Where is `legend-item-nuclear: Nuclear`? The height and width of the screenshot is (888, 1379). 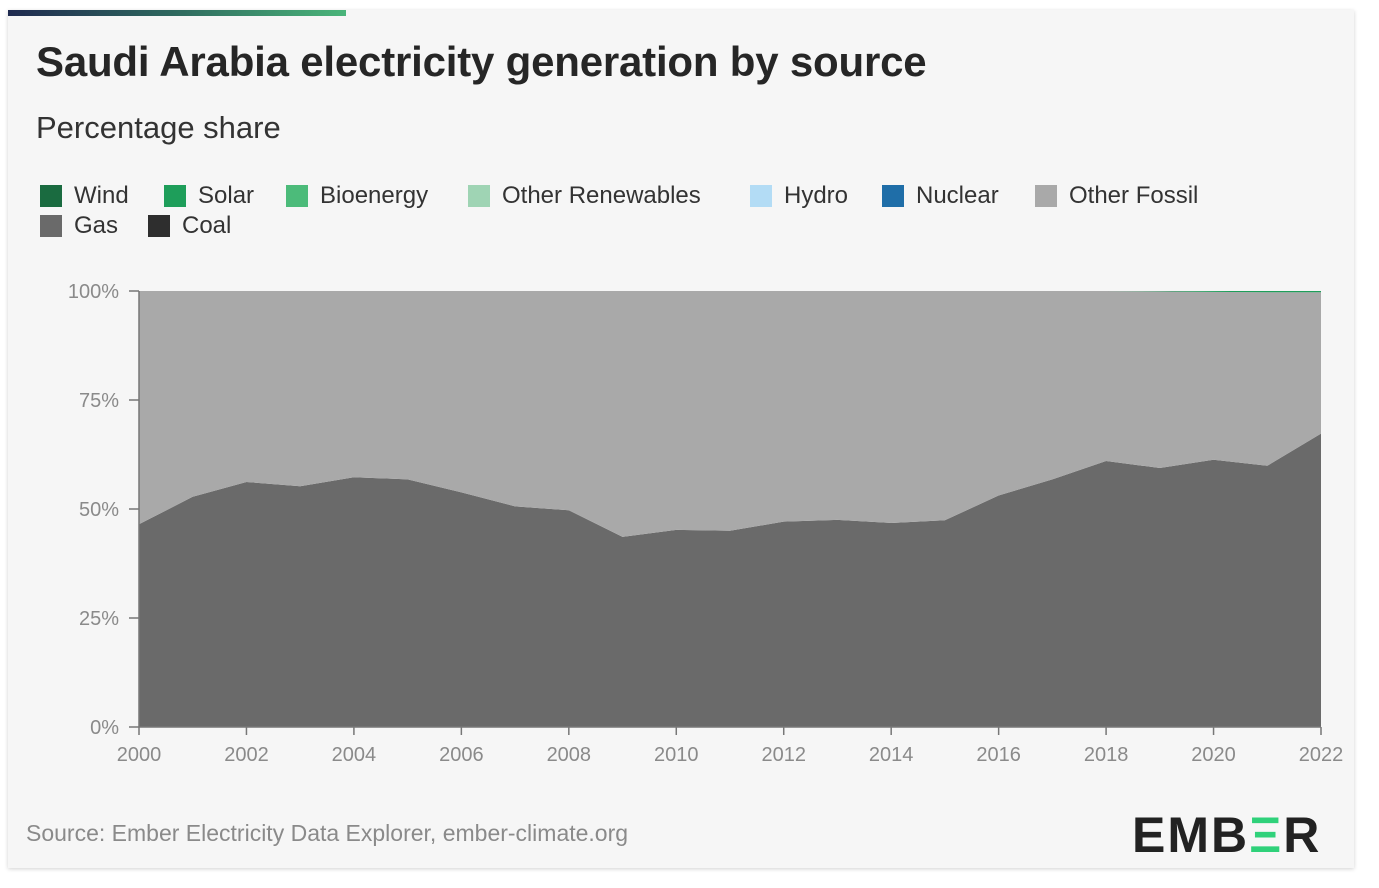
legend-item-nuclear: Nuclear is located at coordinates (940, 196).